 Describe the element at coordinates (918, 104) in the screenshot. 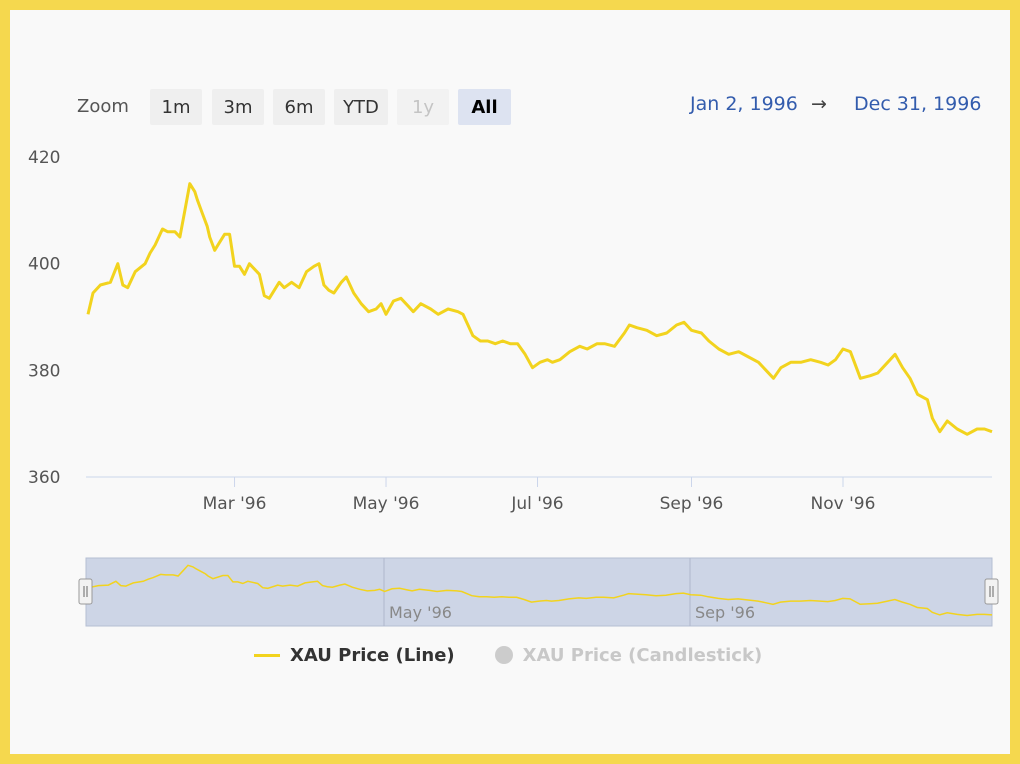

I see `range-to-input: Dec 31, 1996` at that location.